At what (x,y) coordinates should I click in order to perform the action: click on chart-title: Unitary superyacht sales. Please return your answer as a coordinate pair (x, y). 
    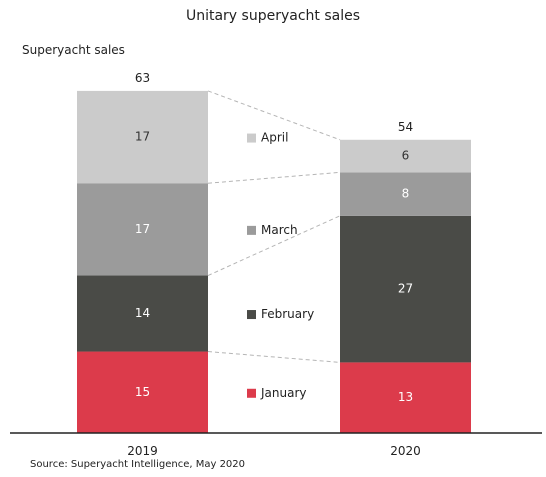
    Looking at the image, I should click on (273, 16).